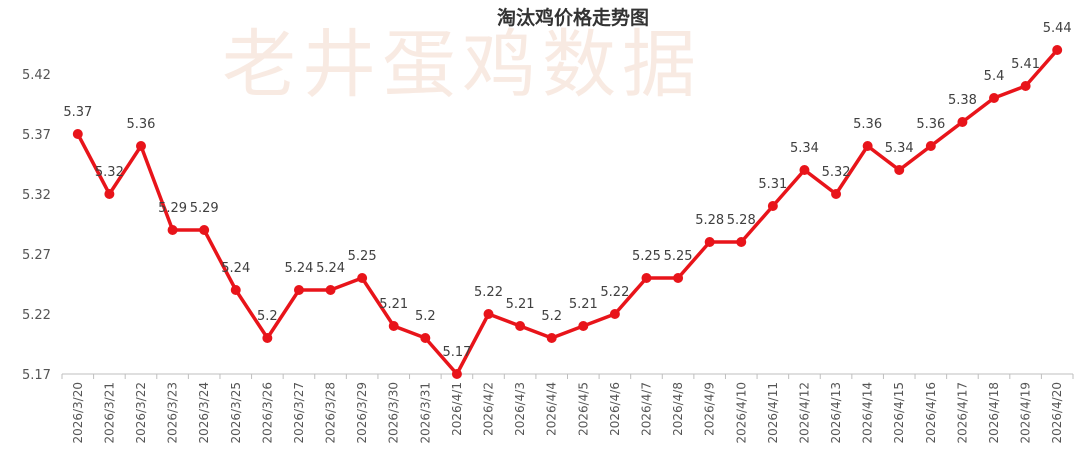 Image resolution: width=1080 pixels, height=465 pixels. I want to click on data-label: 5.4, so click(994, 76).